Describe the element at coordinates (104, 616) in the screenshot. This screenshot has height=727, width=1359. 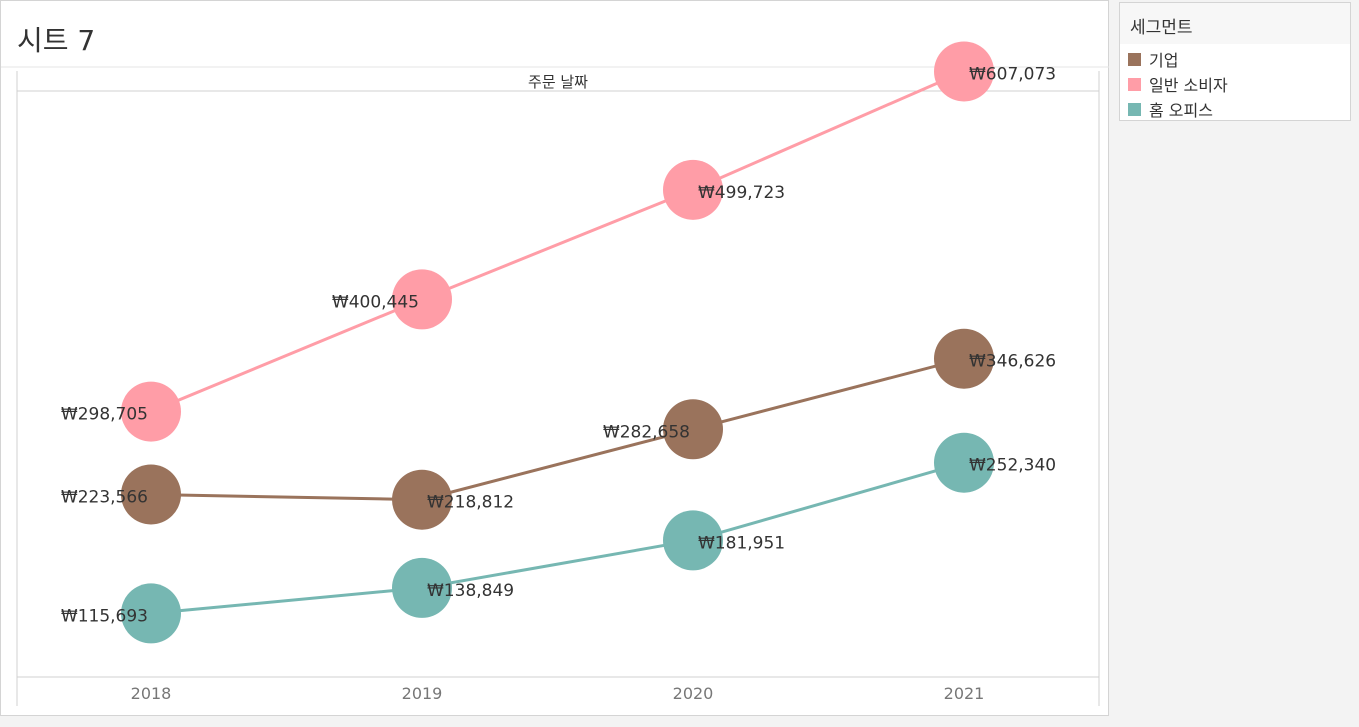
I see `data-label-2-2018: ₩115,693` at that location.